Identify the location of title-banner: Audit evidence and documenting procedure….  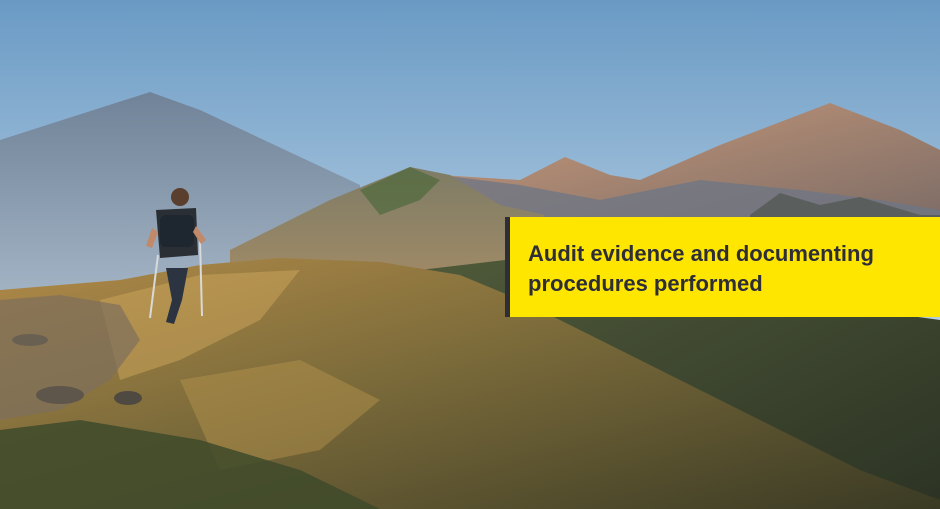
(722, 267).